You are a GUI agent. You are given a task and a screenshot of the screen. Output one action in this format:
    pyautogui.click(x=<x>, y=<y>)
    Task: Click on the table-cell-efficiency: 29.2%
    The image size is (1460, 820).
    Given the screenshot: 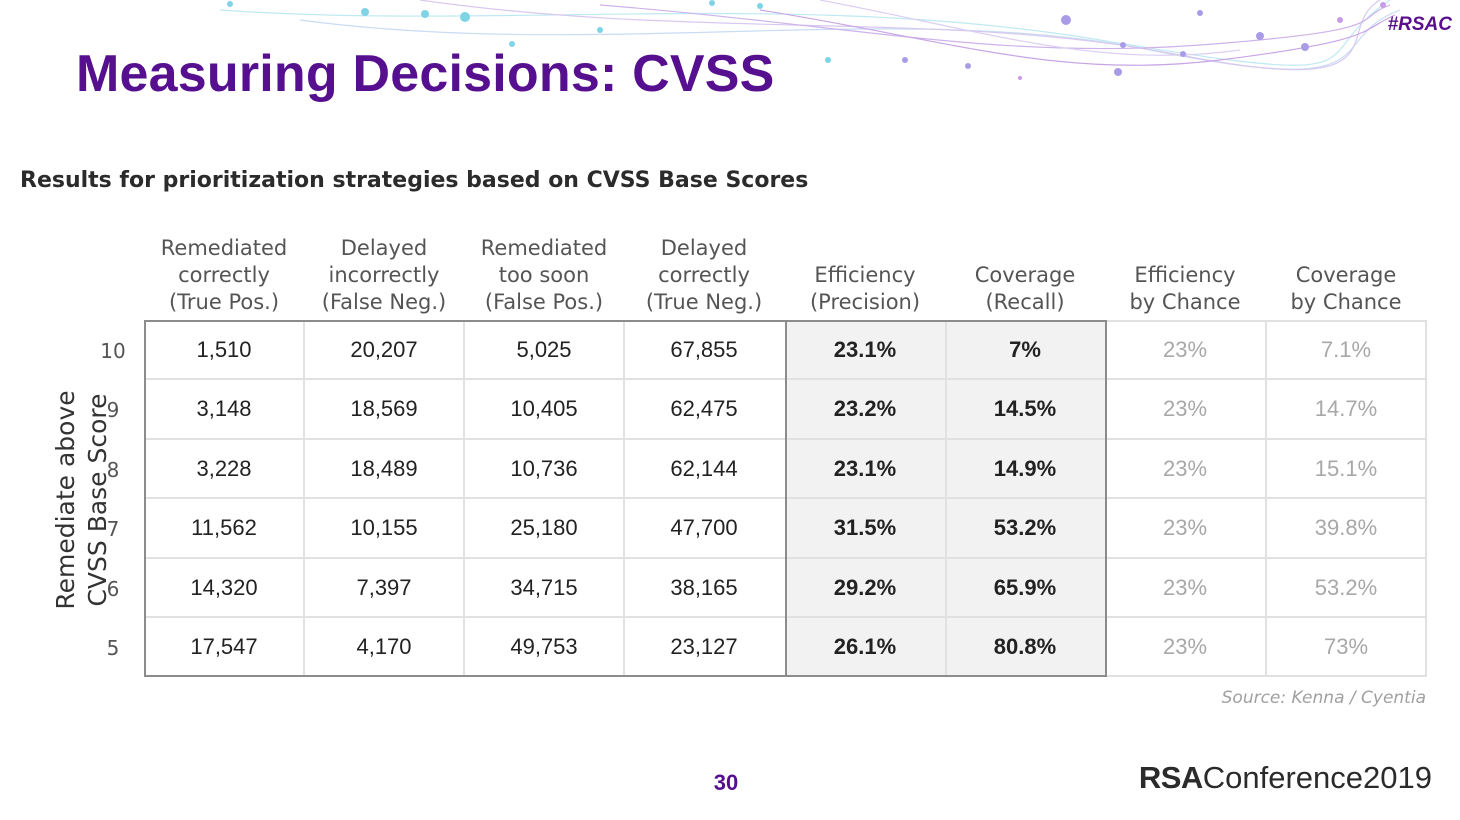 What is the action you would take?
    pyautogui.click(x=865, y=587)
    